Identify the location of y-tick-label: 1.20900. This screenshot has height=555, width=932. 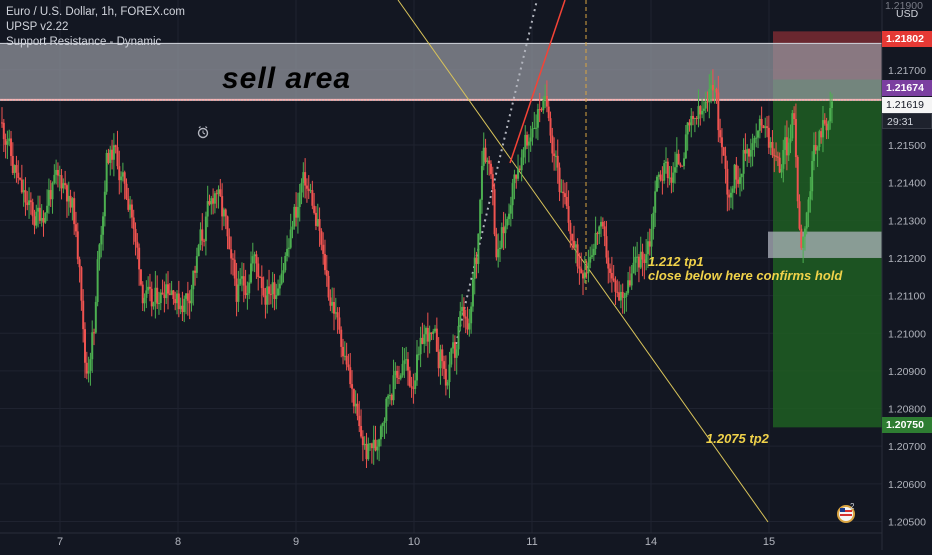
(907, 372).